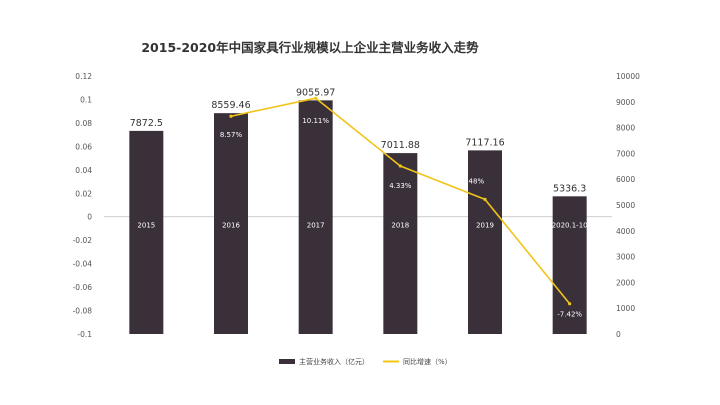 The image size is (720, 405). I want to click on bar-value-label: 7117.16, so click(484, 142).